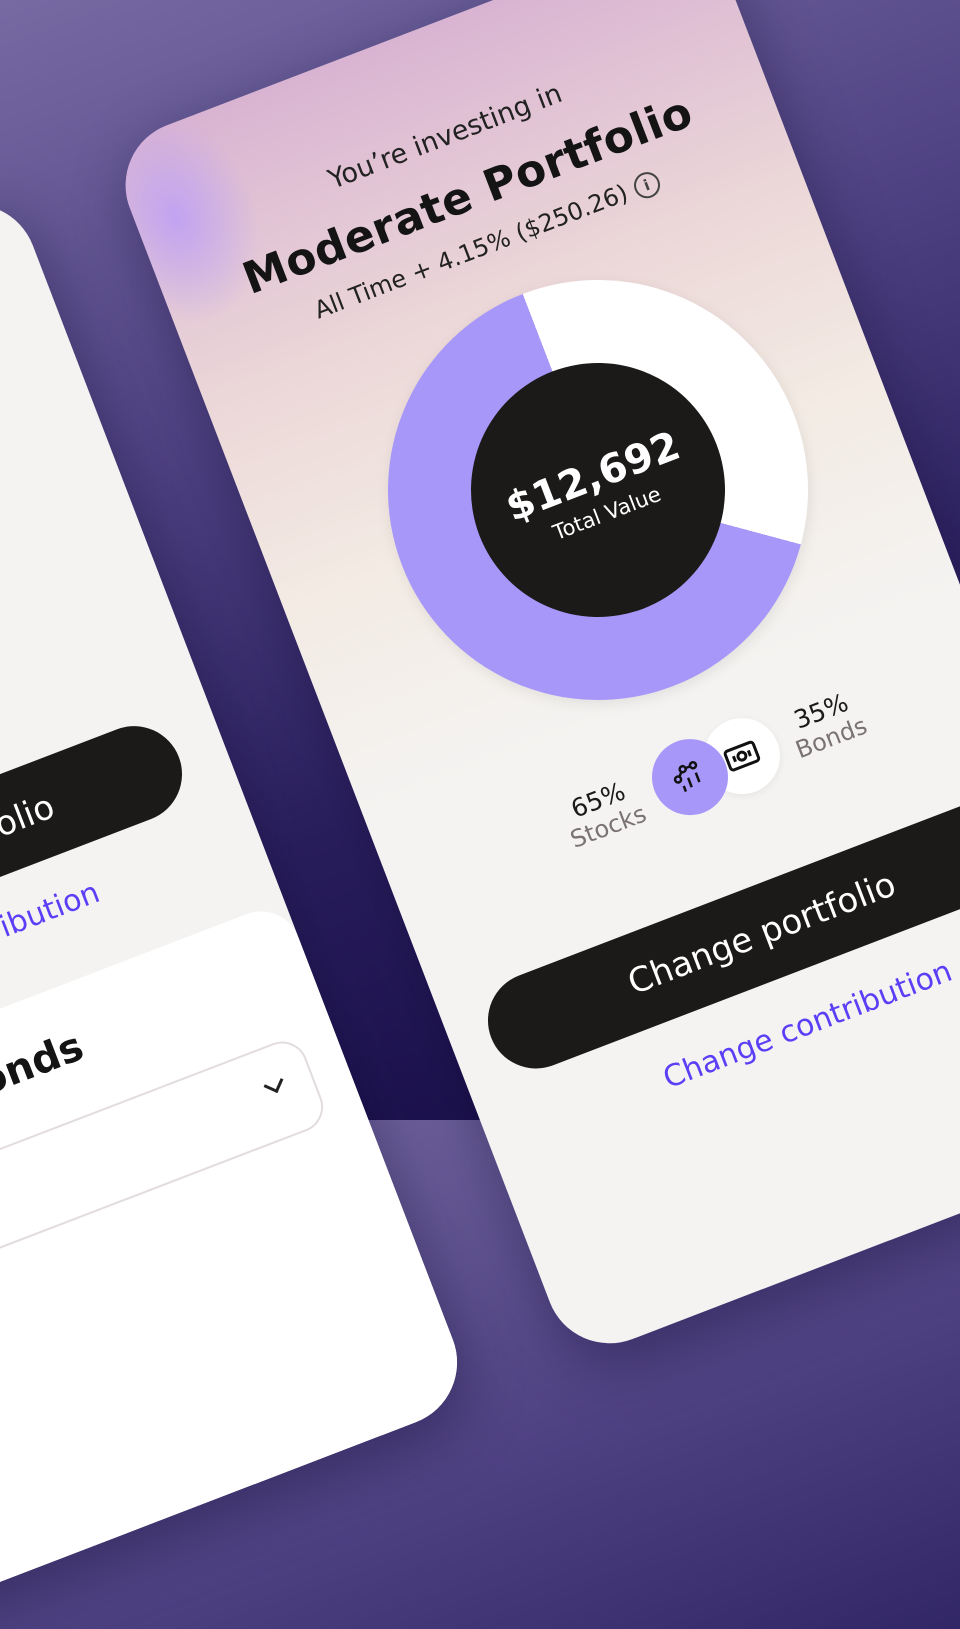  What do you see at coordinates (646, 185) in the screenshot?
I see `info-icon: i` at bounding box center [646, 185].